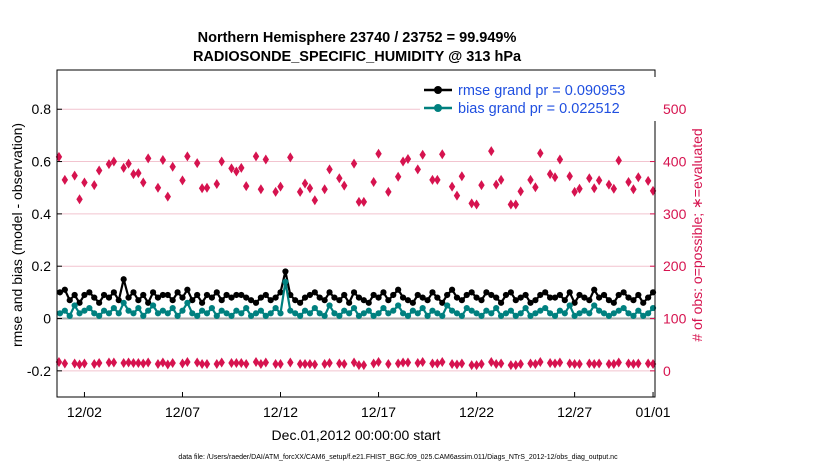 The width and height of the screenshot is (830, 470). What do you see at coordinates (182, 412) in the screenshot?
I see `x-tick-label: 12/07` at bounding box center [182, 412].